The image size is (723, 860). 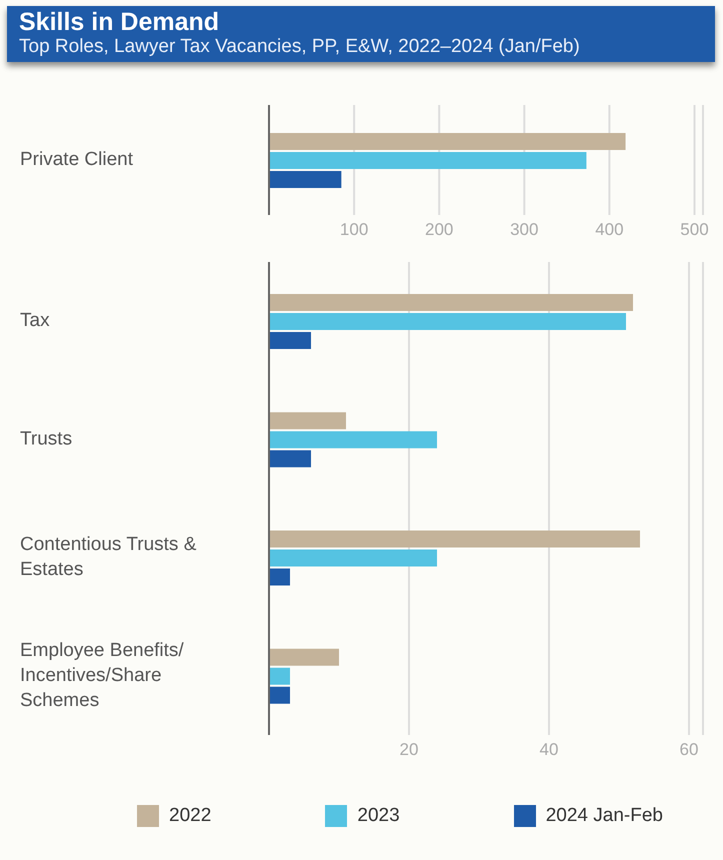 I want to click on x-tick-label: 200, so click(x=439, y=230).